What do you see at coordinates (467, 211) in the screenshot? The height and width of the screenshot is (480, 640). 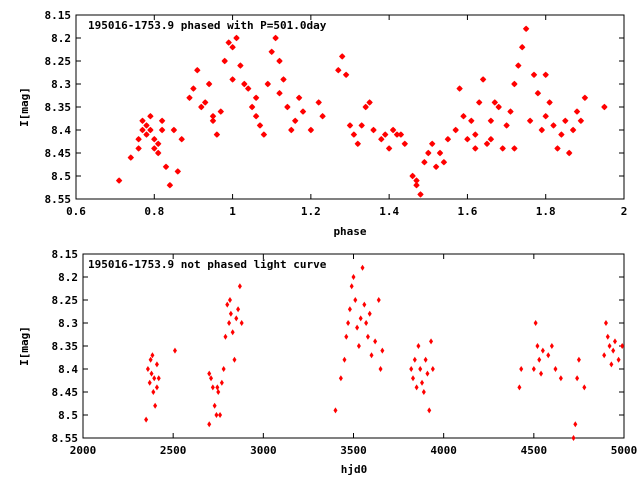 I see `x-tick-label: 1.6` at bounding box center [467, 211].